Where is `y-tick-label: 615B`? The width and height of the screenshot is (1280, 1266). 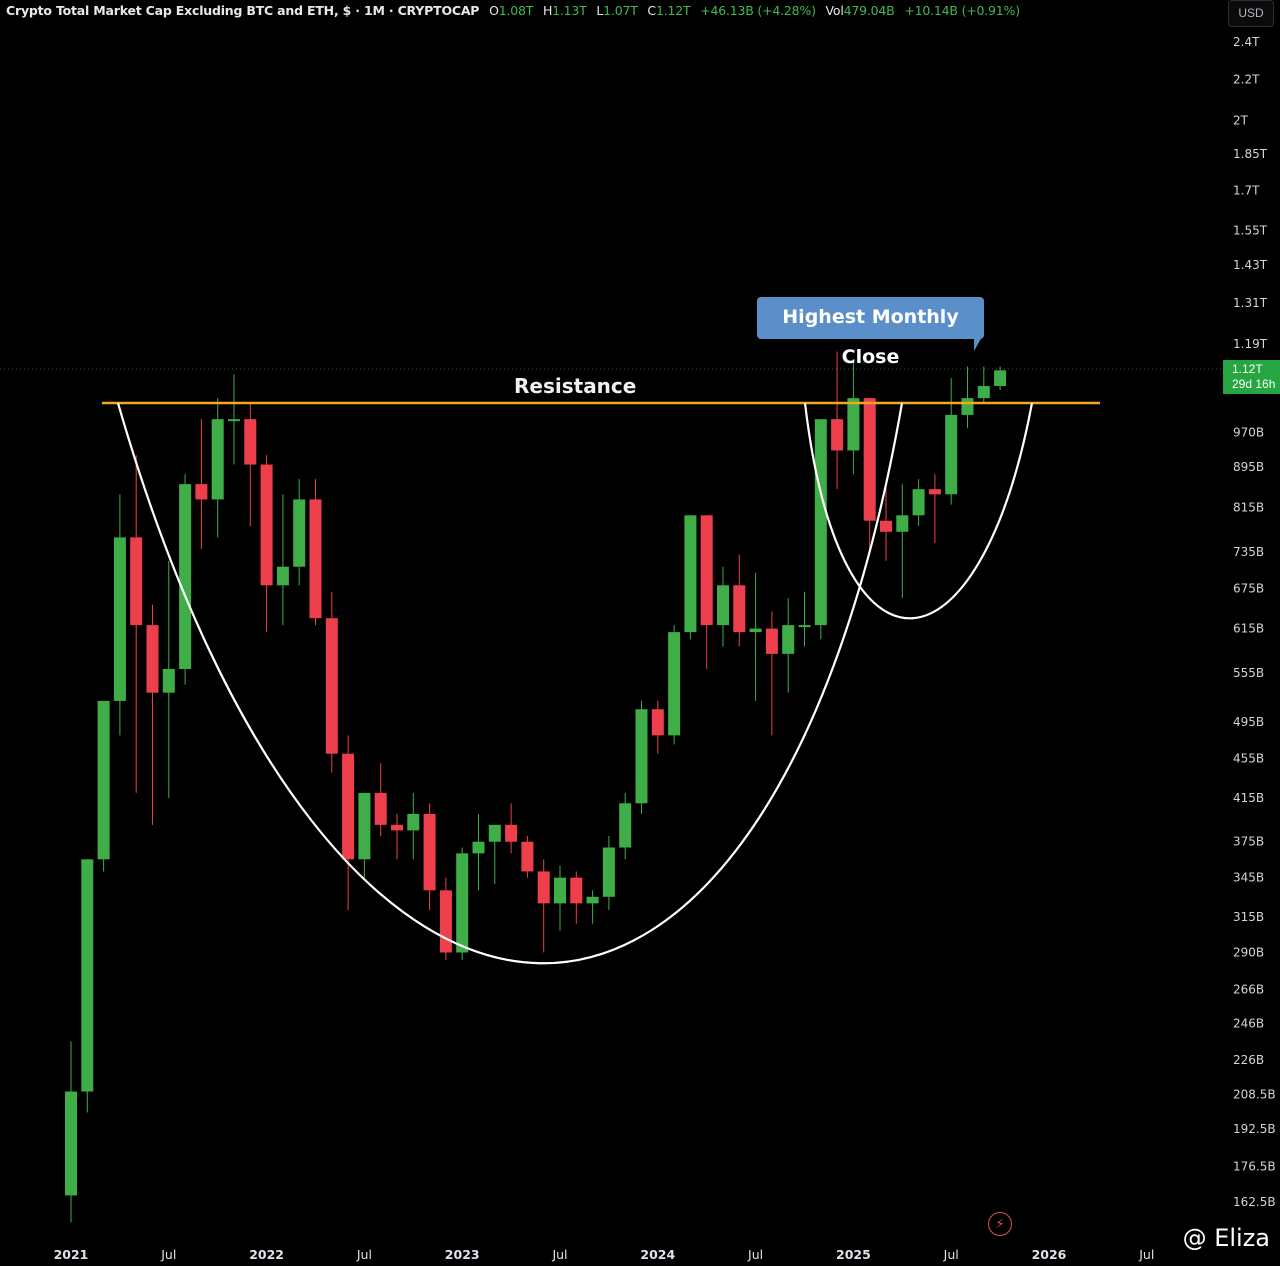
y-tick-label: 615B is located at coordinates (1248, 629).